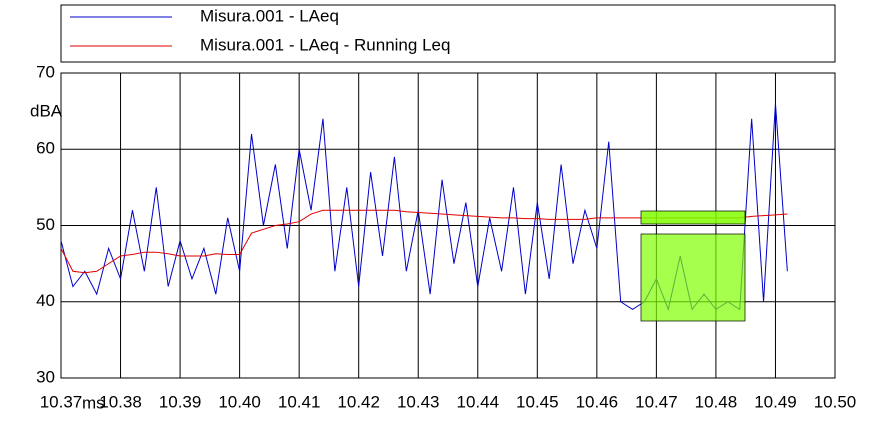 The width and height of the screenshot is (873, 427). What do you see at coordinates (325, 44) in the screenshot?
I see `legend-label: Misura.001 - LAeq - Running Leq` at bounding box center [325, 44].